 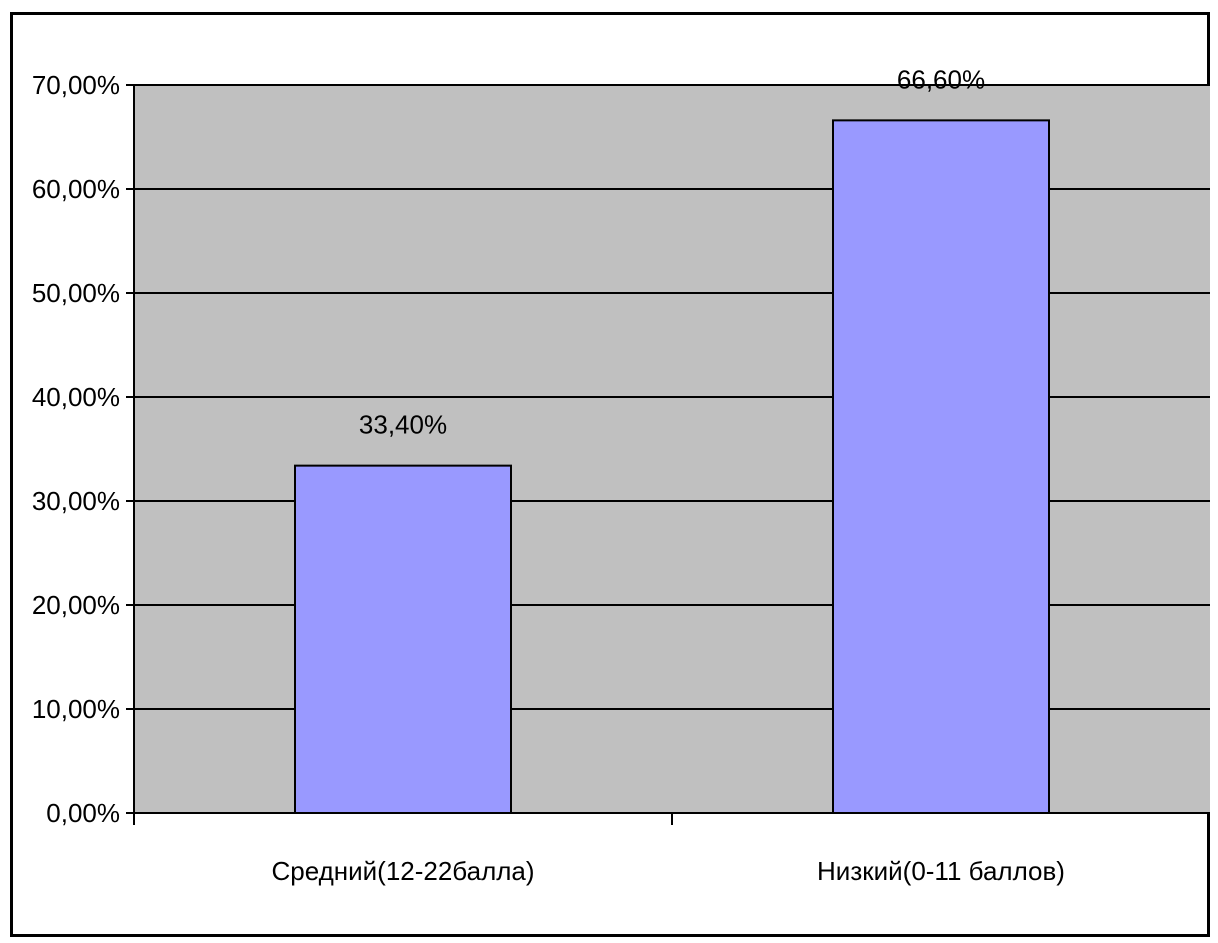 I want to click on data-label-0: 33,40%, so click(x=403, y=425).